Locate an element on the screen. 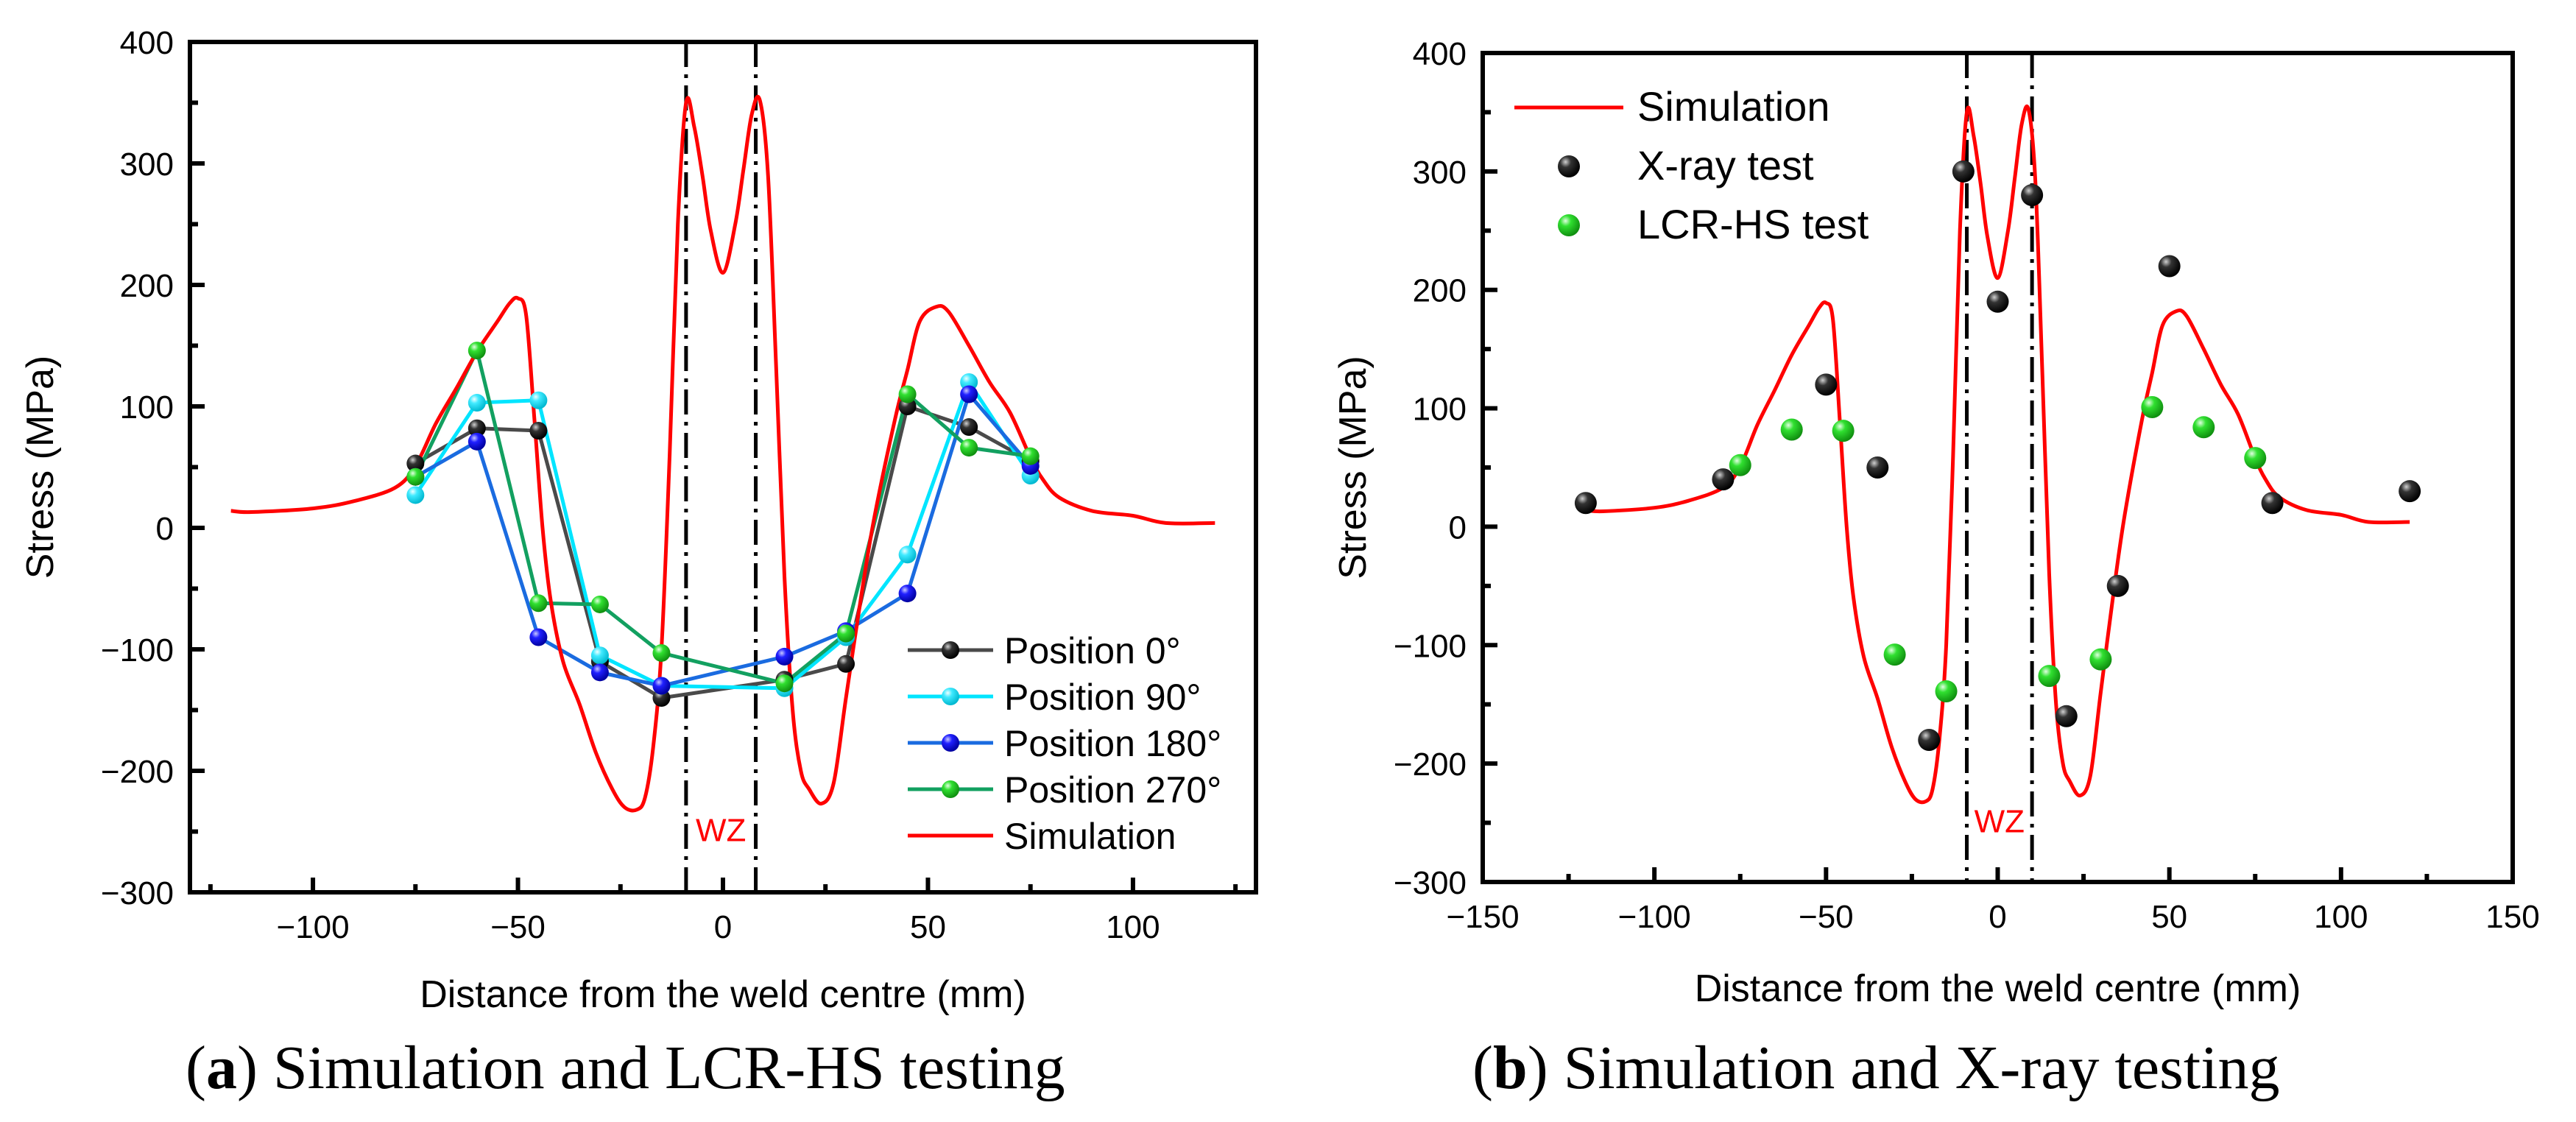  x-tick-label: 50 is located at coordinates (2169, 917).